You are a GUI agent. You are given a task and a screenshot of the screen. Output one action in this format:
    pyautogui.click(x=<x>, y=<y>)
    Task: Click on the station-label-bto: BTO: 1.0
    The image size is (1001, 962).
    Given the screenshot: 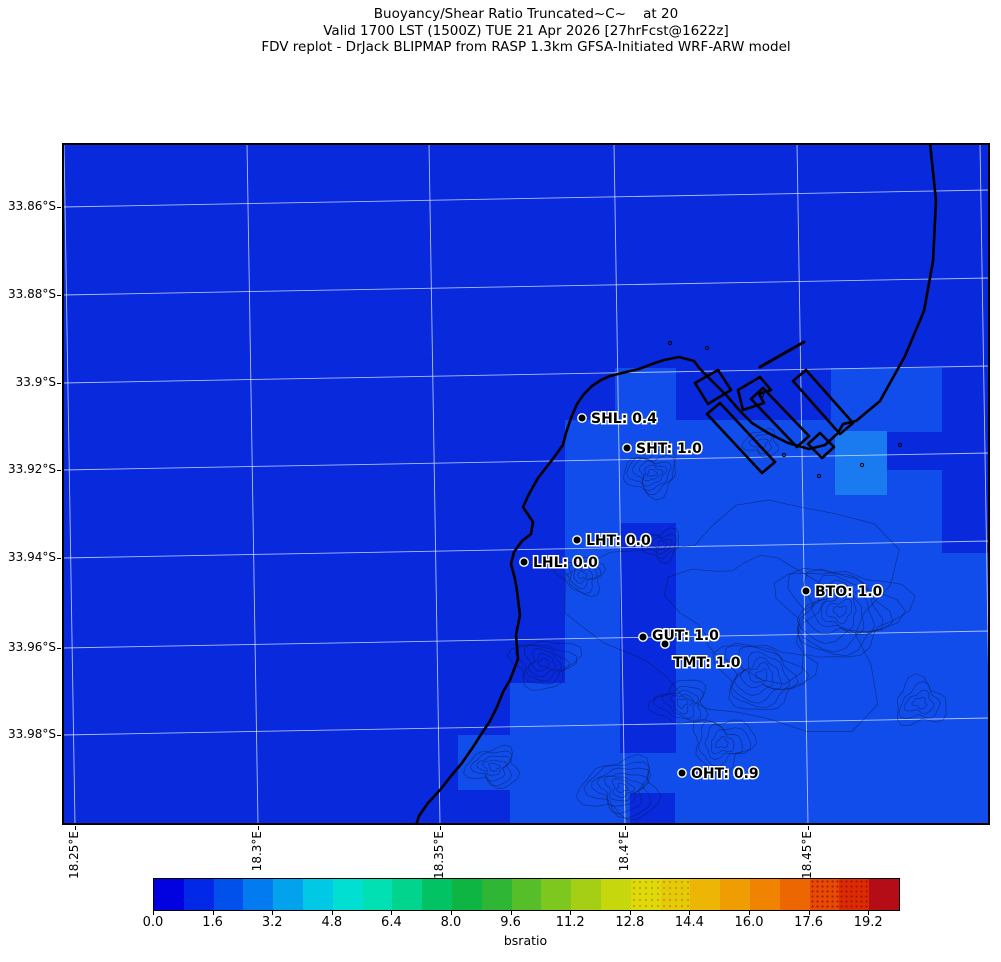 What is the action you would take?
    pyautogui.click(x=849, y=592)
    